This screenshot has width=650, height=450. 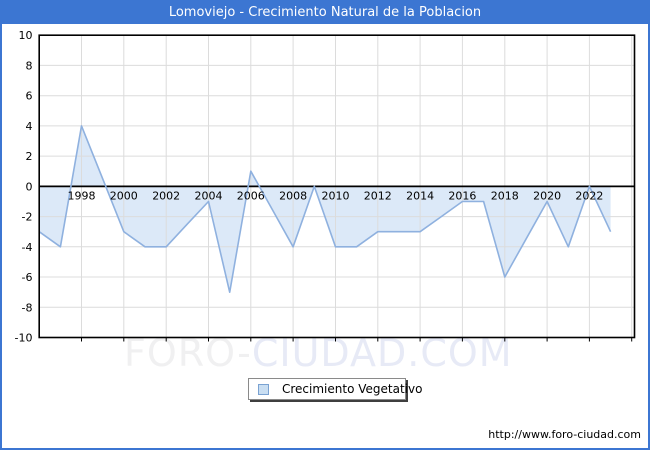 I want to click on y-tick-label: -2, so click(x=27, y=217).